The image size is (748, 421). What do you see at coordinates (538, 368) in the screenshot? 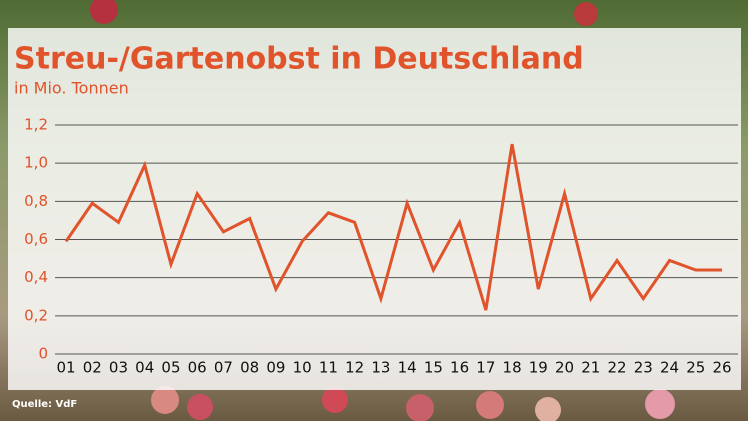
I see `x-tick-label: 19` at bounding box center [538, 368].